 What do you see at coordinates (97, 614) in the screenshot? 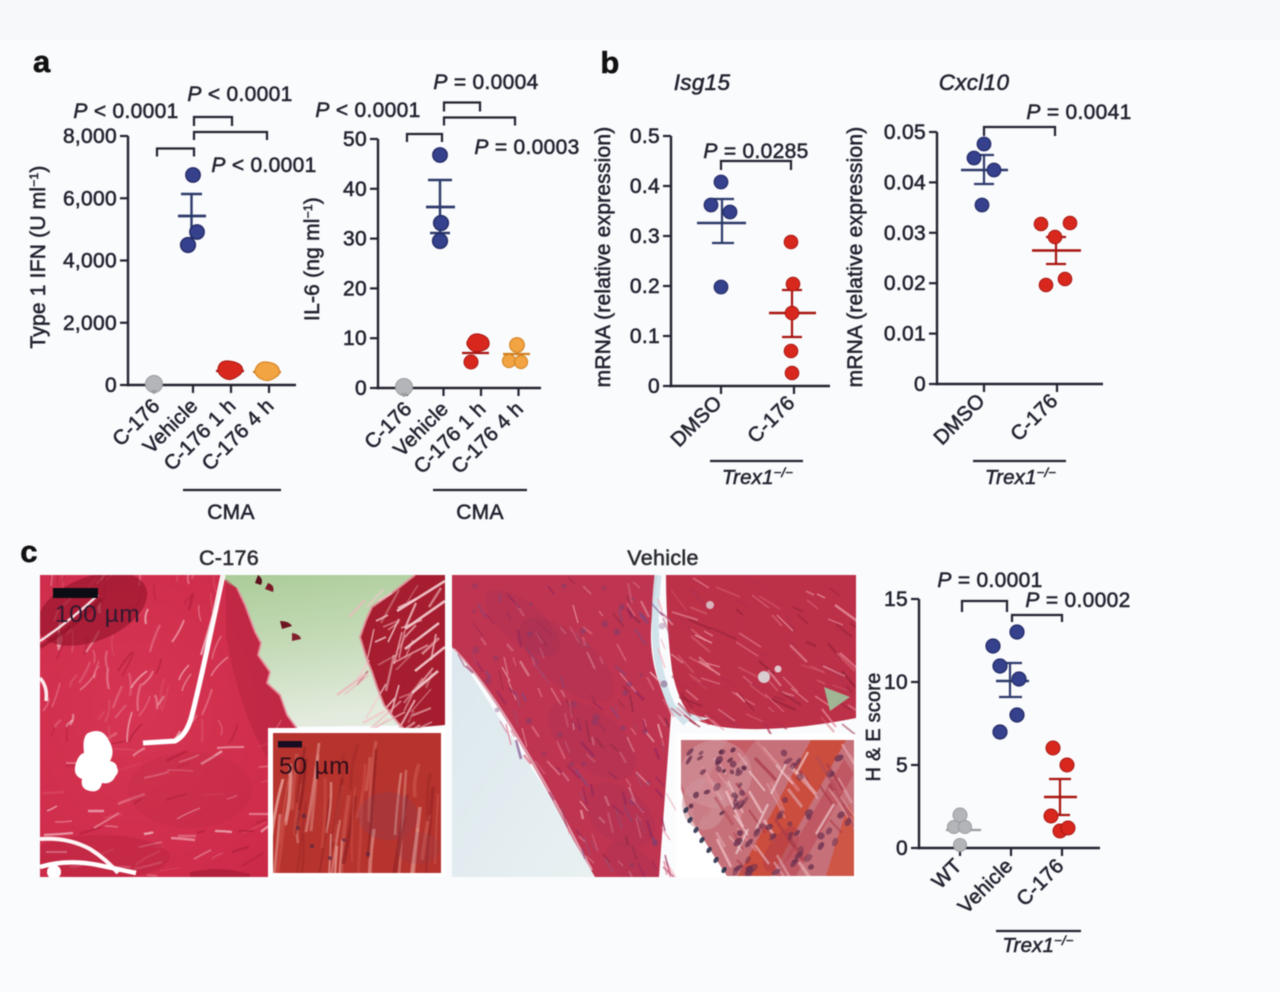
I see `svg-text: 100 µm` at bounding box center [97, 614].